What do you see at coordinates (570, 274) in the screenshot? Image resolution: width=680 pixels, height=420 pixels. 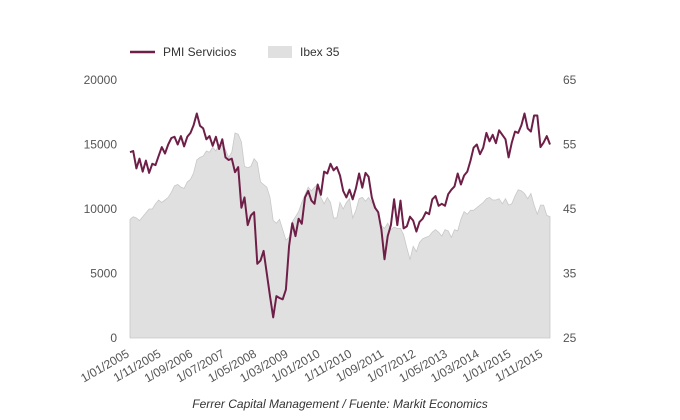 I see `y-right-tick-label: 35` at bounding box center [570, 274].